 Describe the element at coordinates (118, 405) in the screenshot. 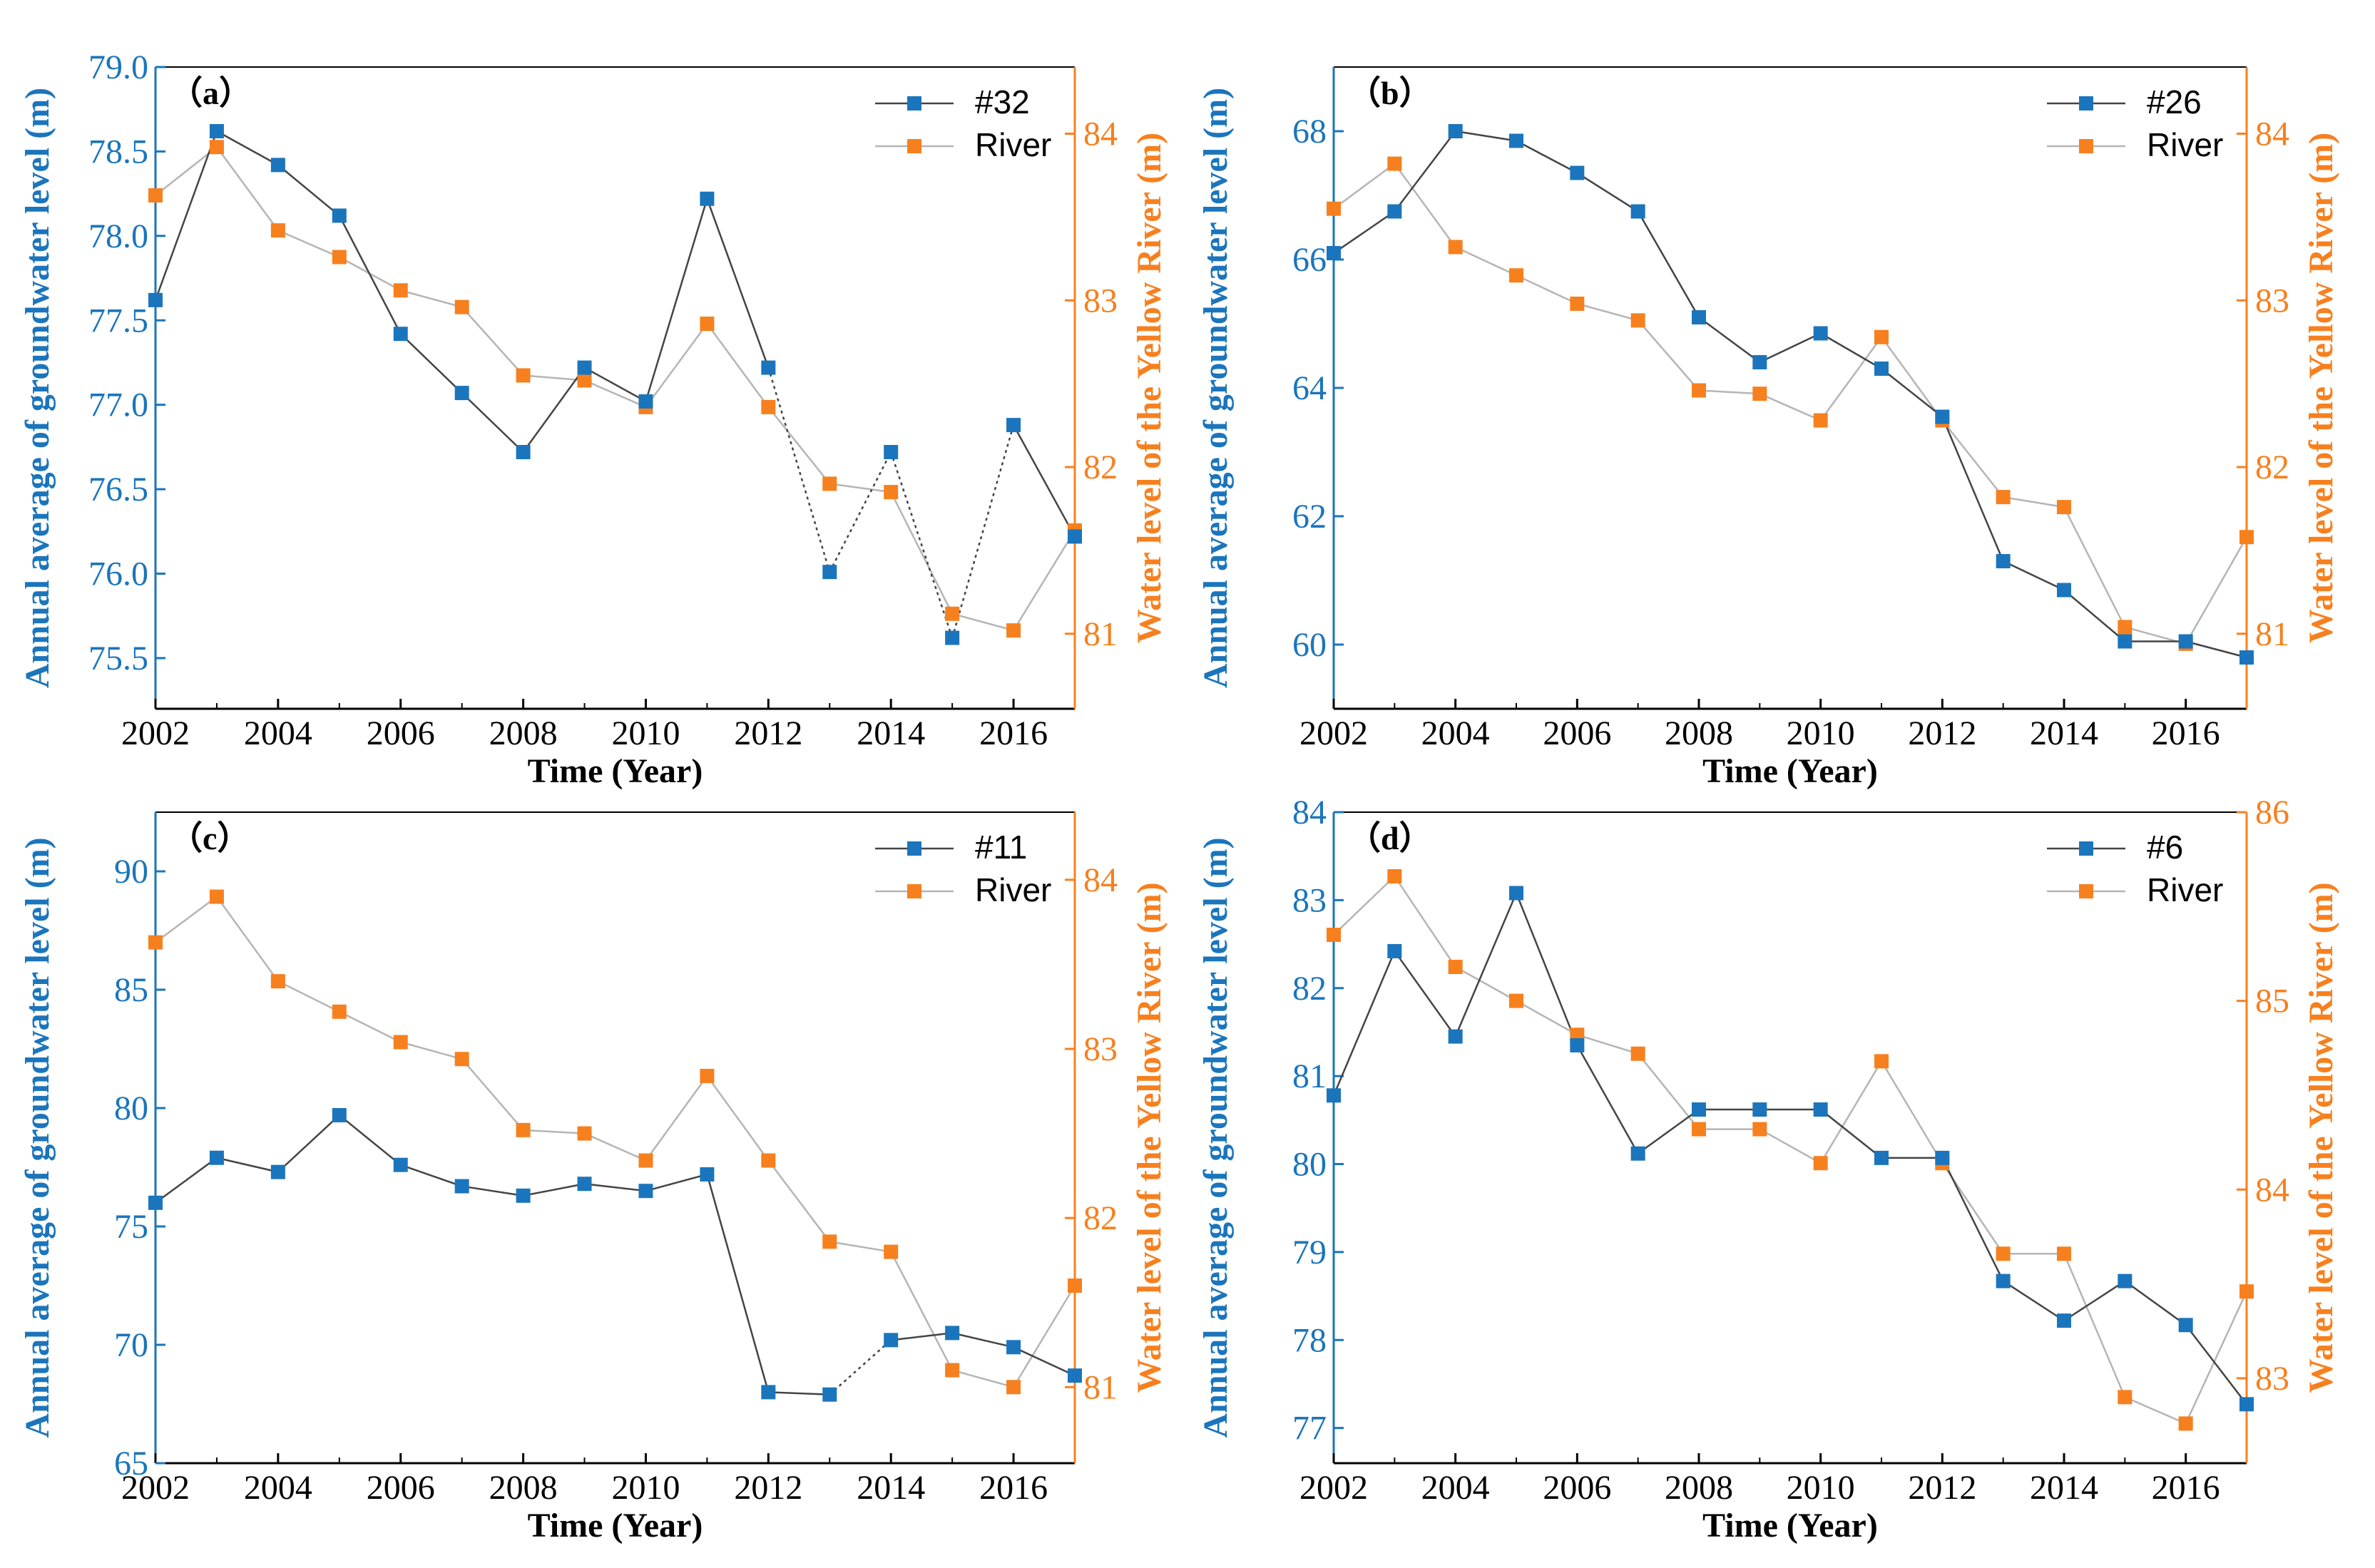

I see `left-y-tick-label: 77.0` at that location.